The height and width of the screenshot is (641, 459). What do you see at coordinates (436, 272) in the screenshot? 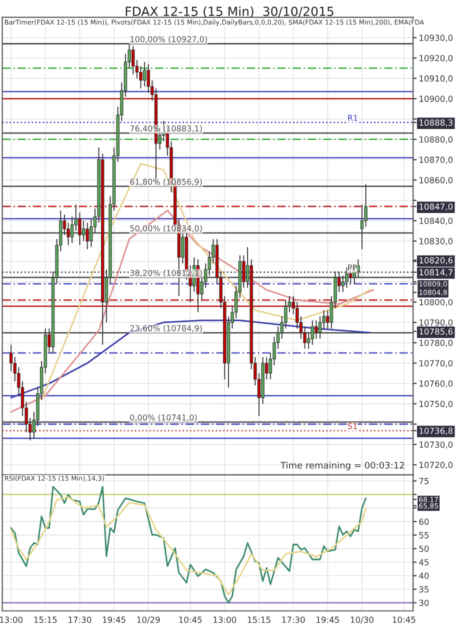
I see `y-tick-label: 10814,7` at bounding box center [436, 272].